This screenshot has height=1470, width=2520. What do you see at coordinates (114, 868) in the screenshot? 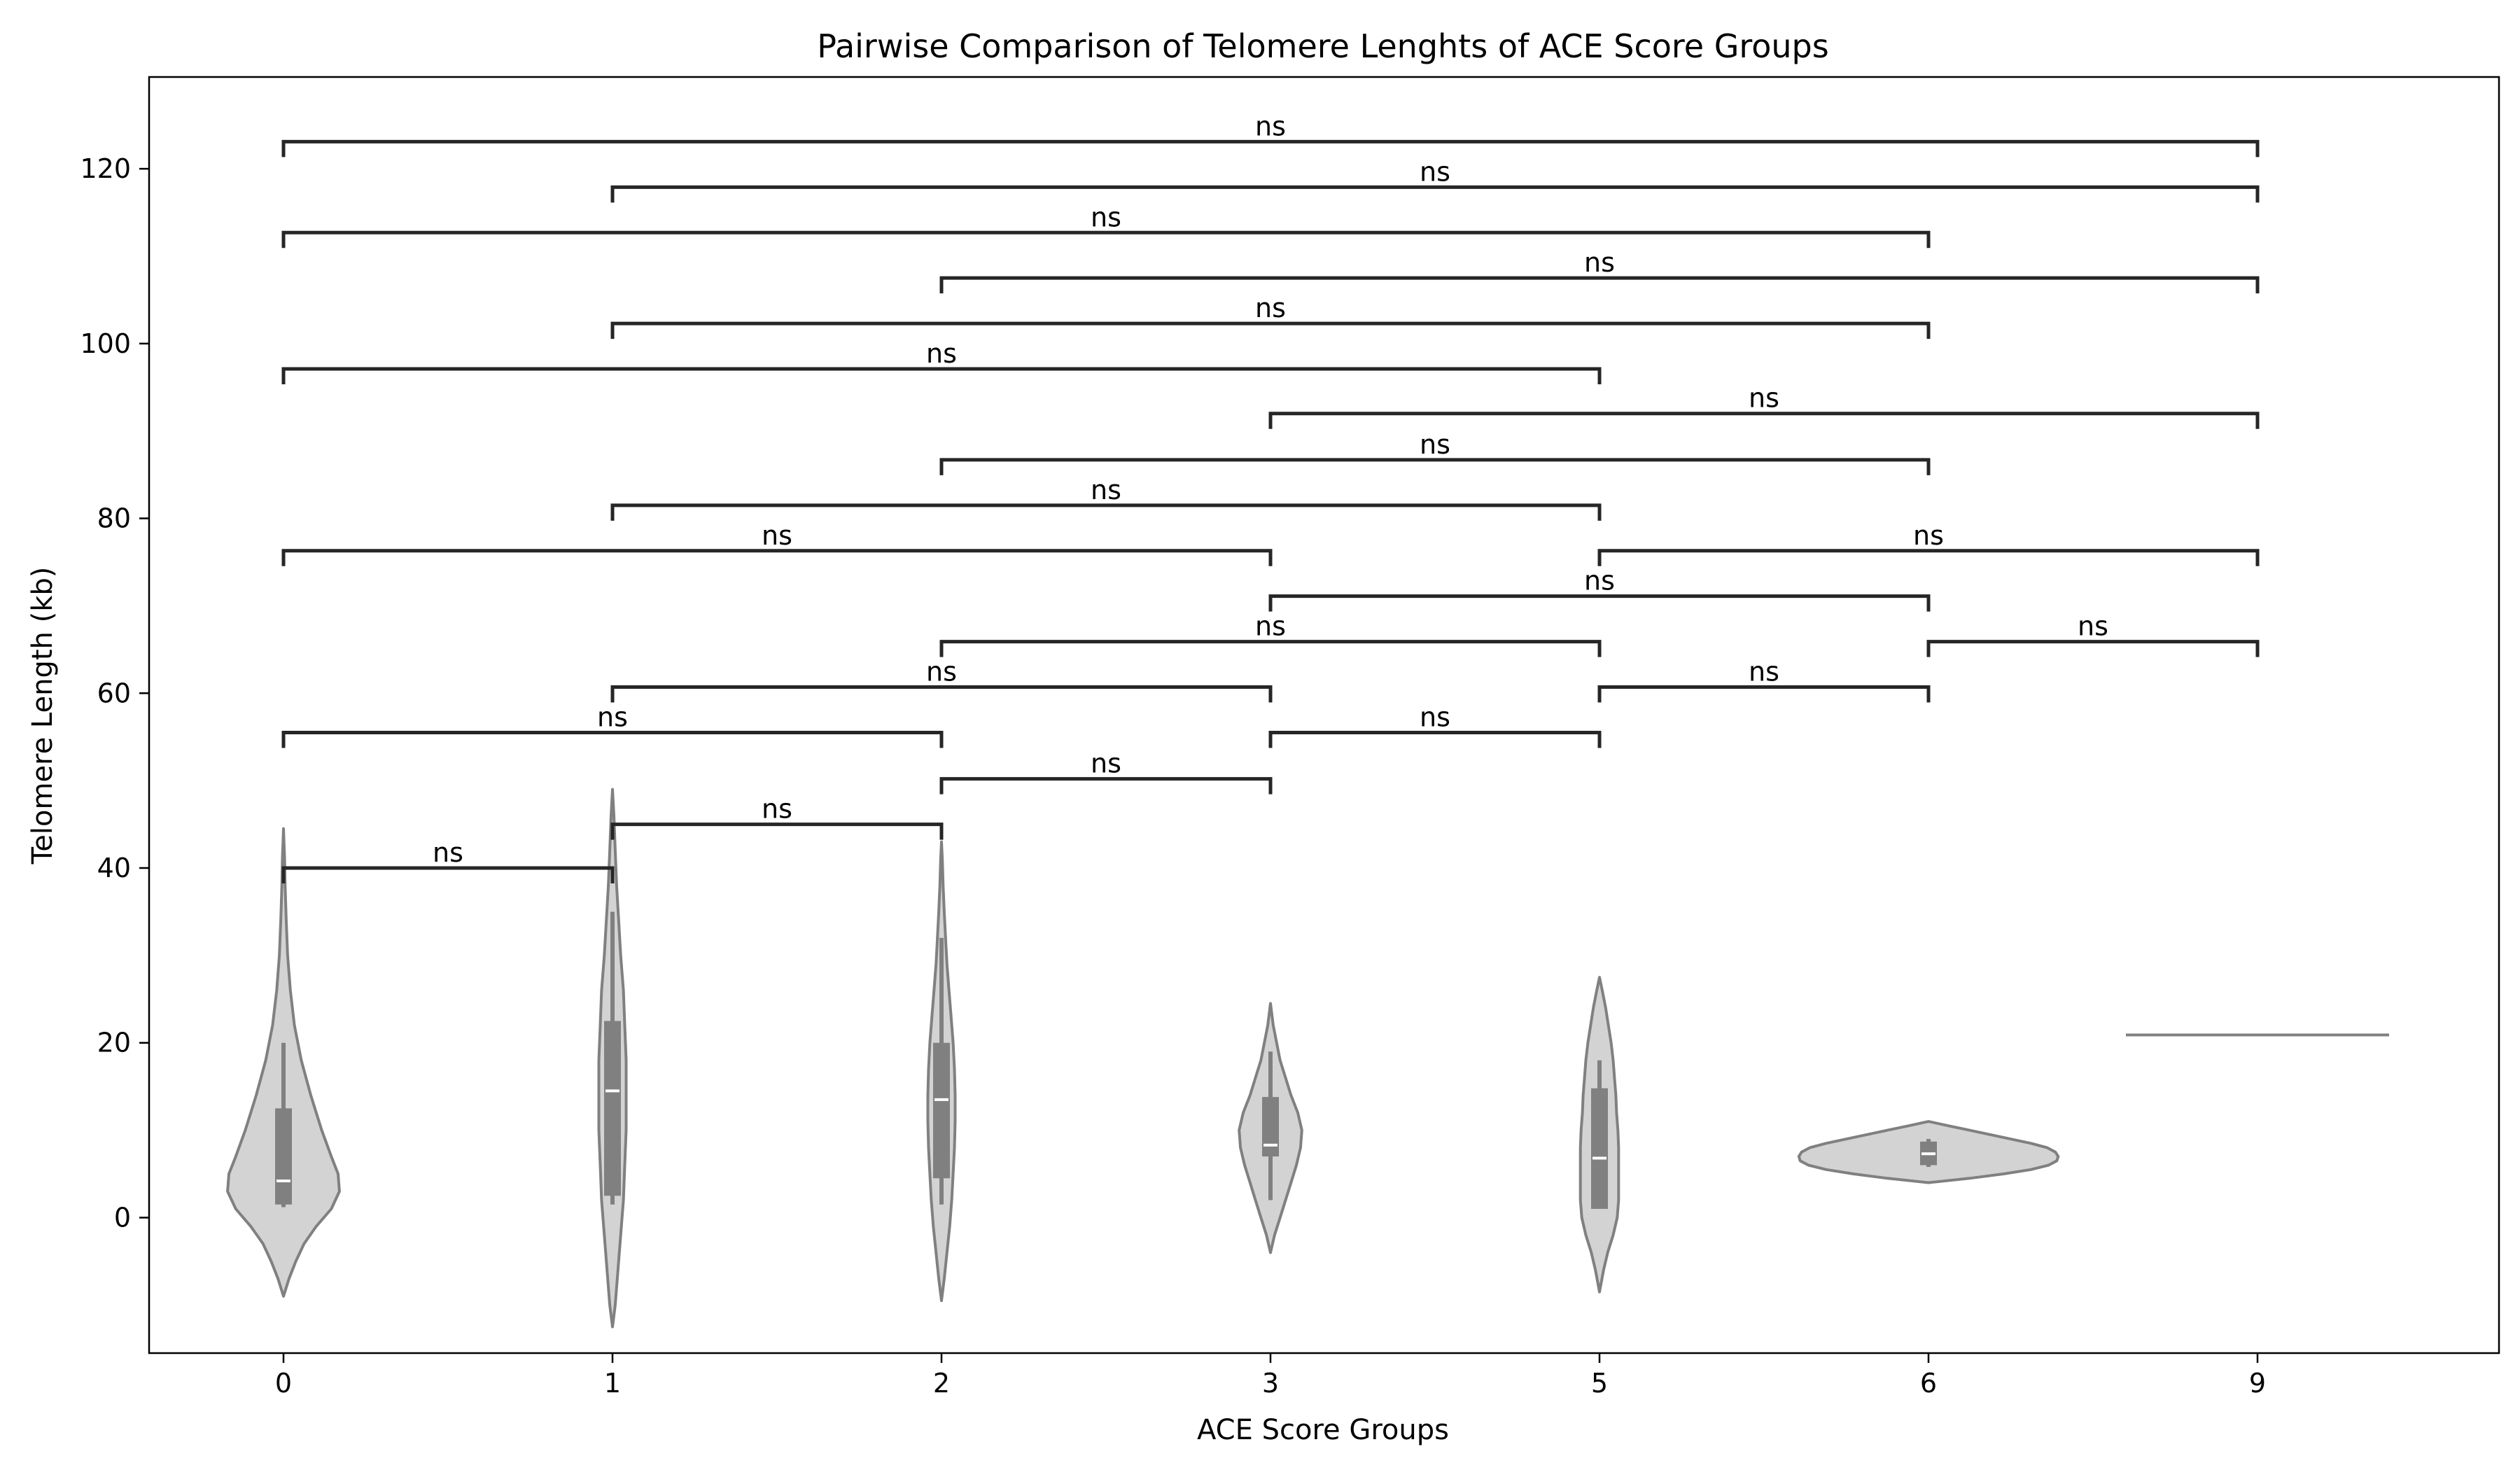
I see `y-tick-label-40: 40` at bounding box center [114, 868].